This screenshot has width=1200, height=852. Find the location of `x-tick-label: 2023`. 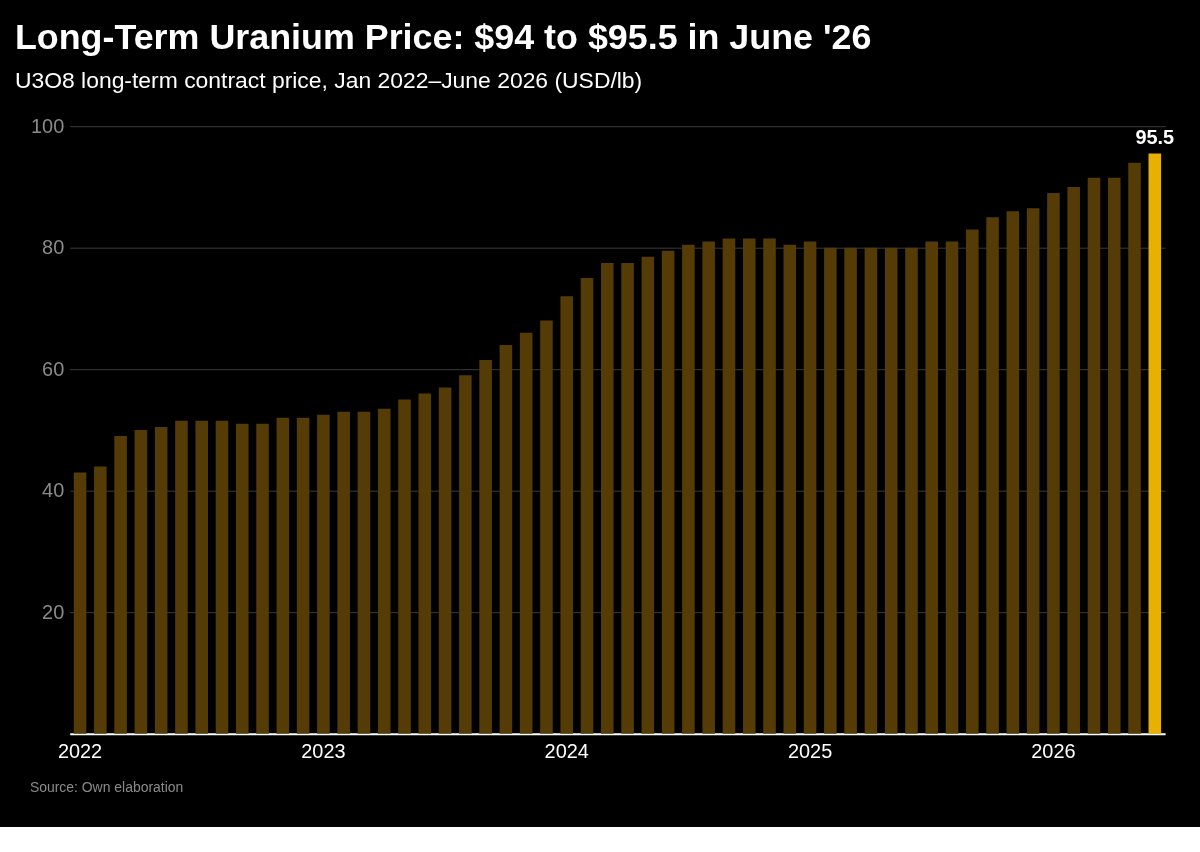

x-tick-label: 2023 is located at coordinates (323, 751).